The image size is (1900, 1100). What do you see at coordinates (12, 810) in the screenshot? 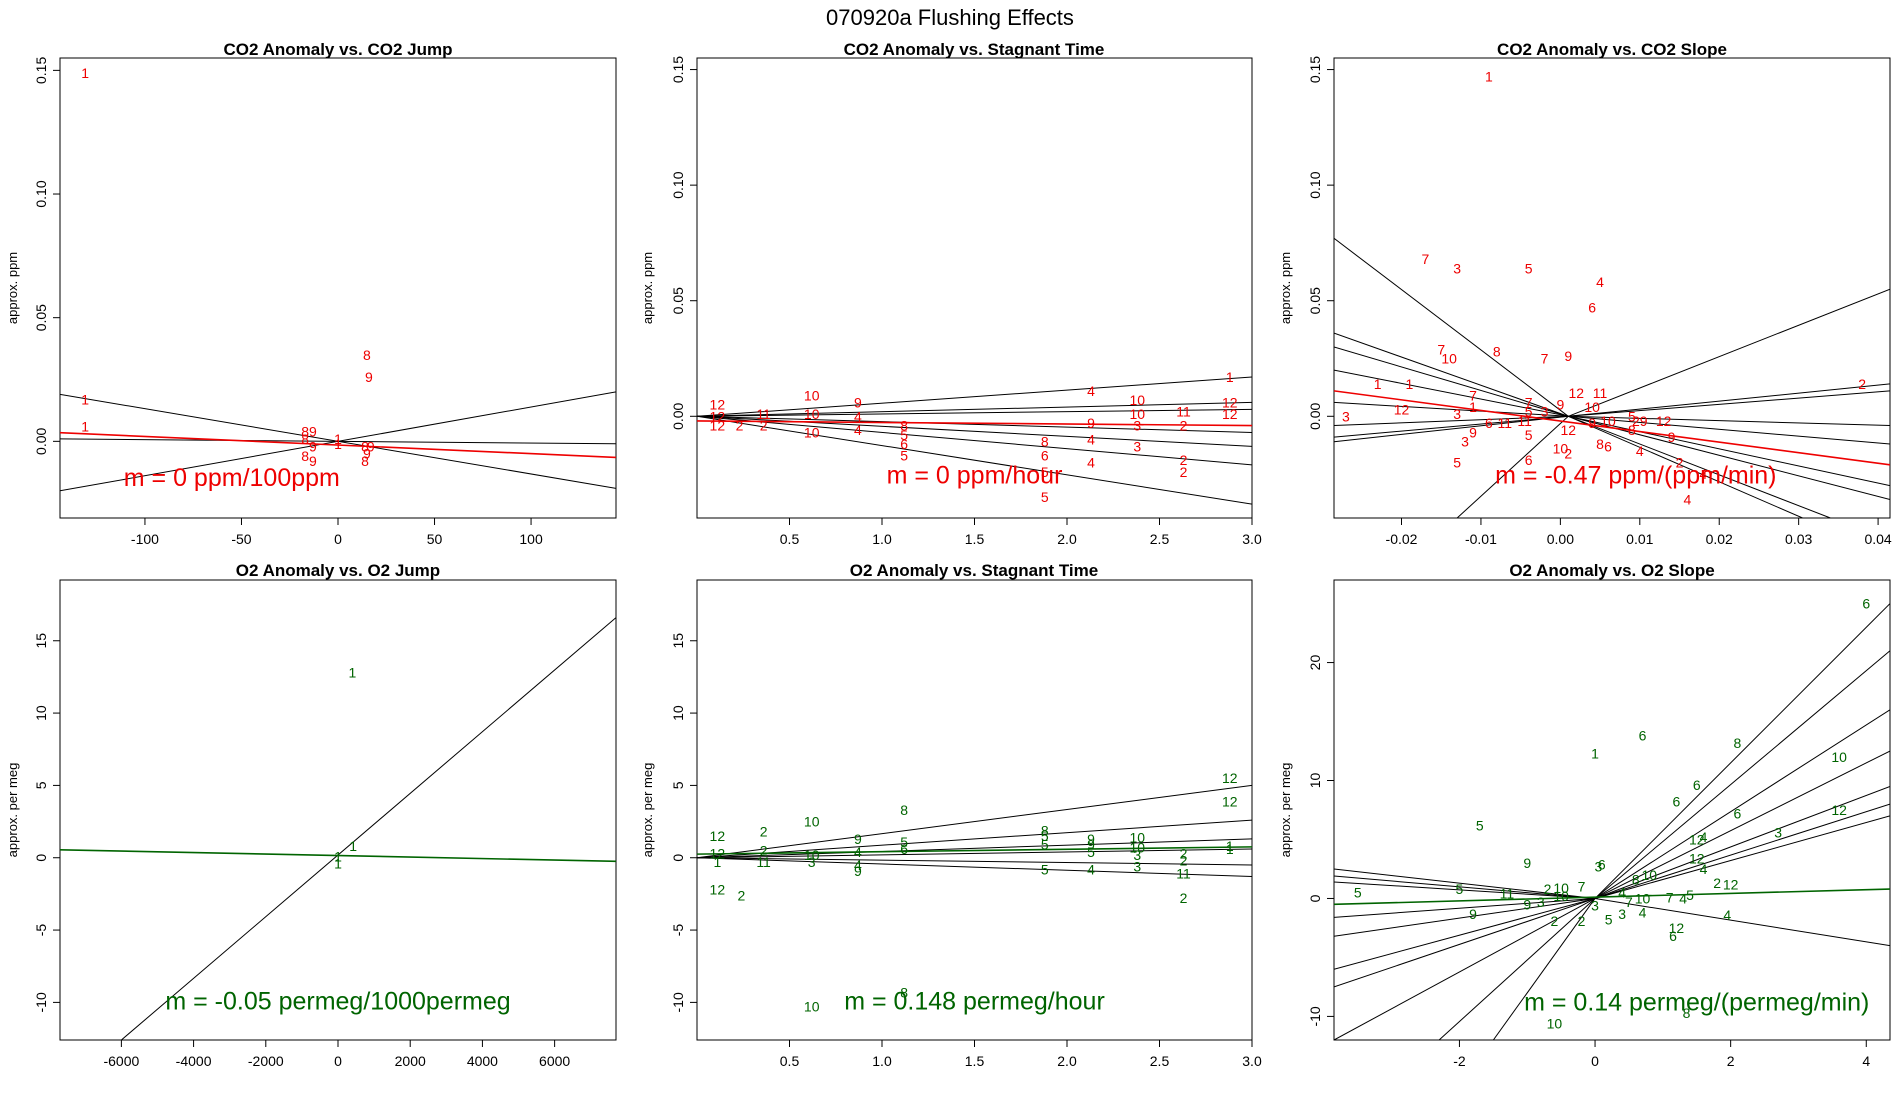
I see `y-axis-label: approx. per meg` at bounding box center [12, 810].